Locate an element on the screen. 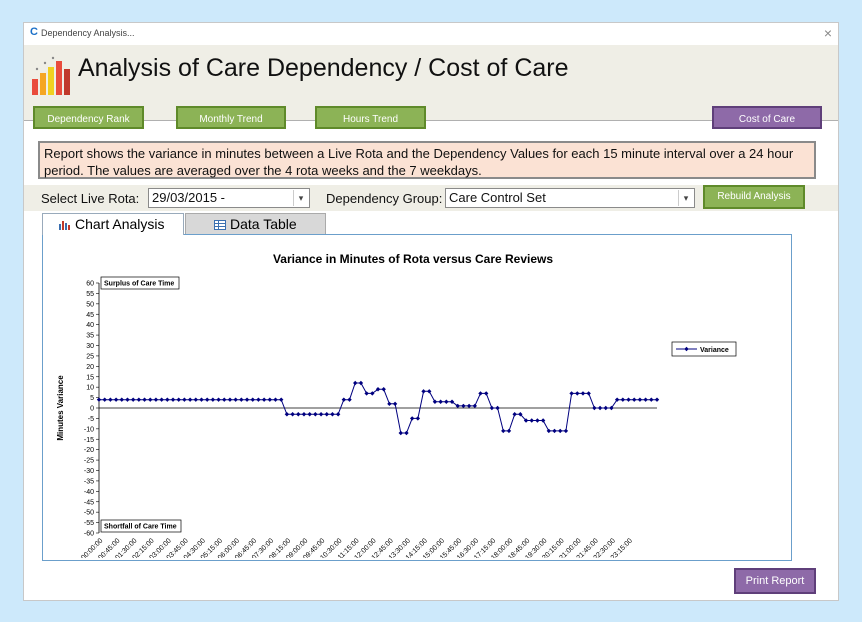 The height and width of the screenshot is (622, 862). rebuild-analysis-button: Rebuild Analysis is located at coordinates (754, 197).